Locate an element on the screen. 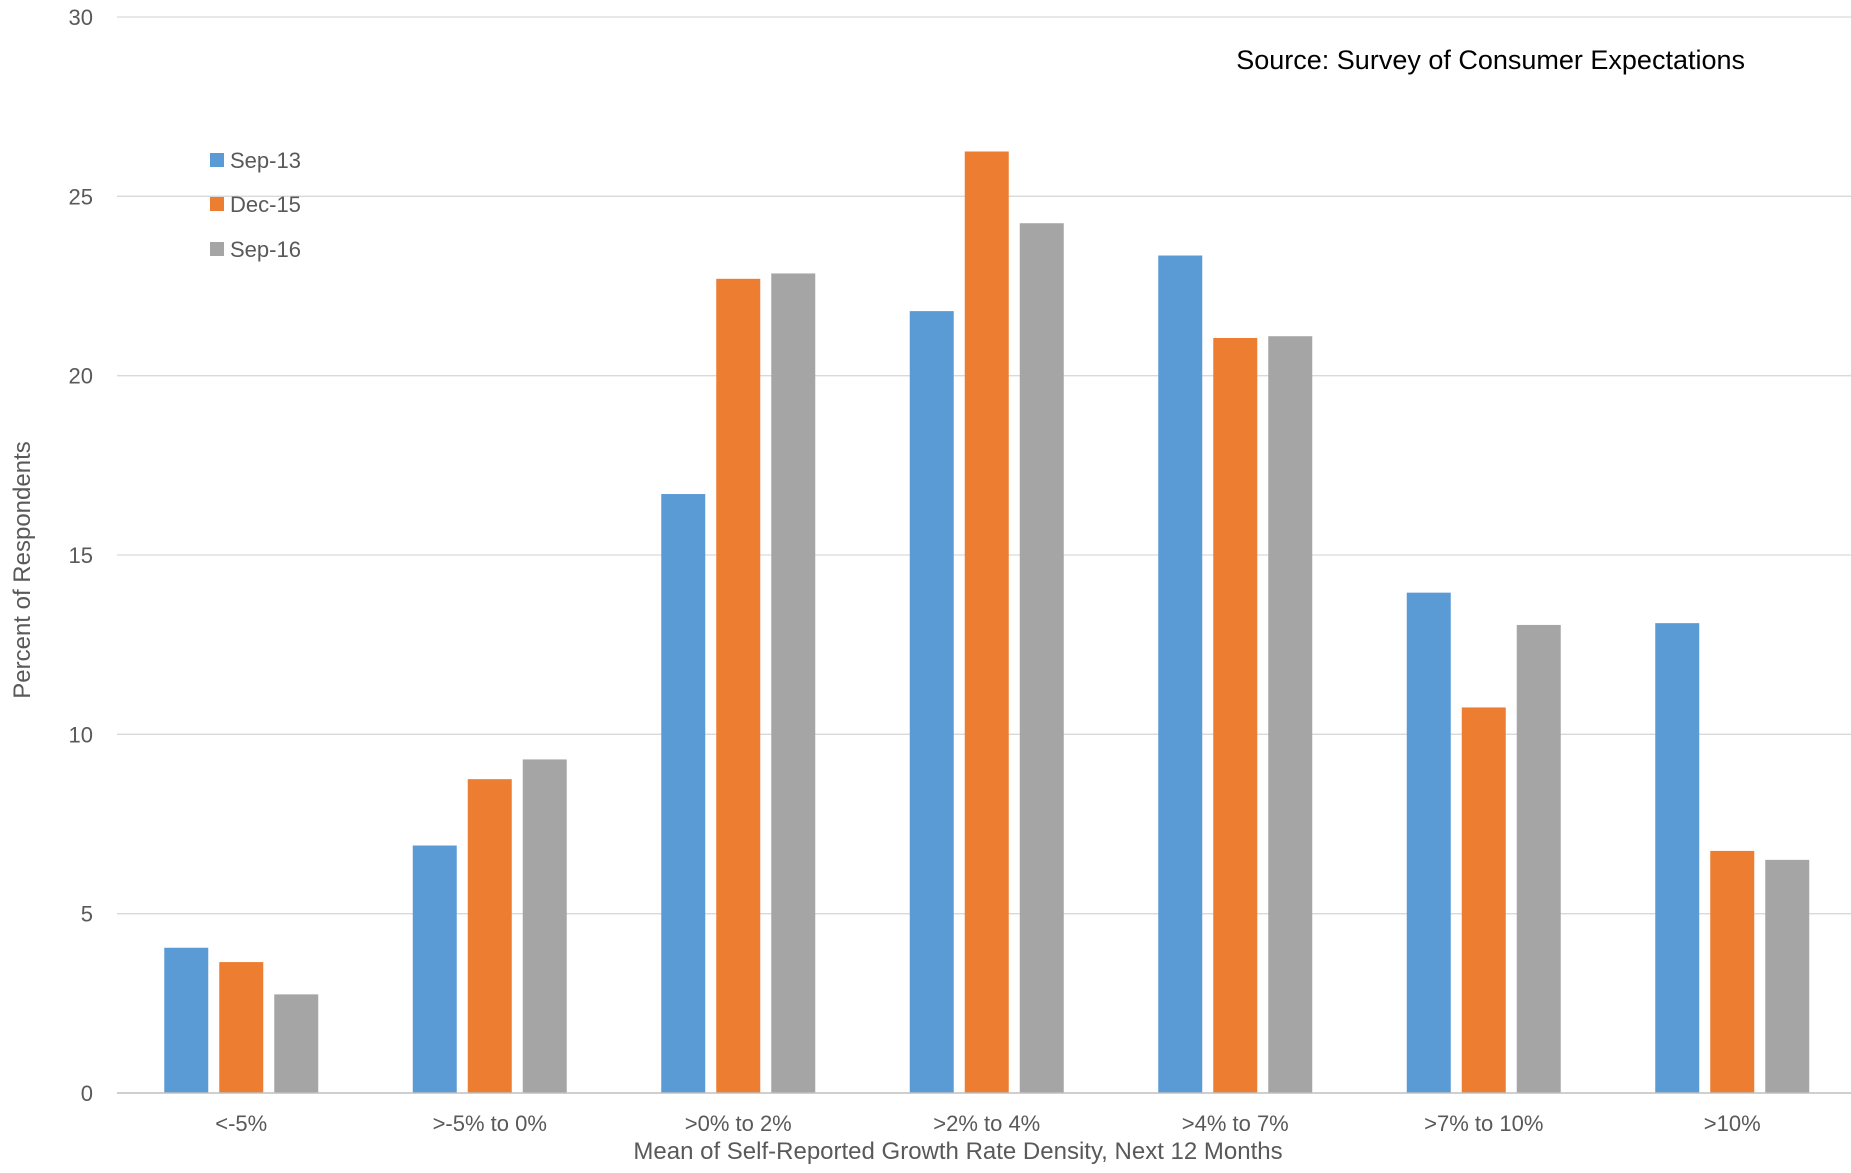  x-tick-label: >-5% to 0% is located at coordinates (490, 1123).